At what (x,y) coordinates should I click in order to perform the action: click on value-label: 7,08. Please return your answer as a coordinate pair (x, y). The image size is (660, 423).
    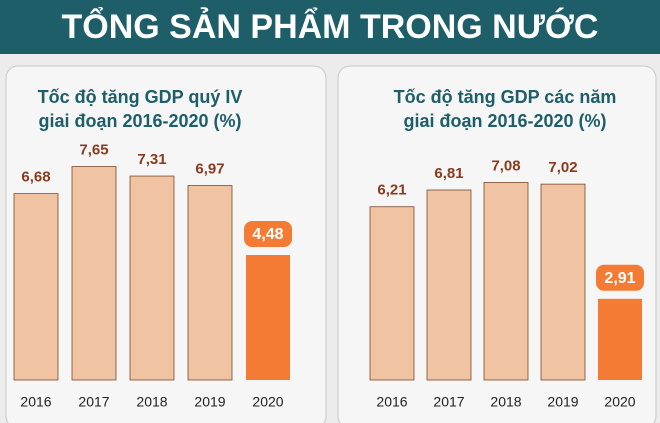
    Looking at the image, I should click on (505, 165).